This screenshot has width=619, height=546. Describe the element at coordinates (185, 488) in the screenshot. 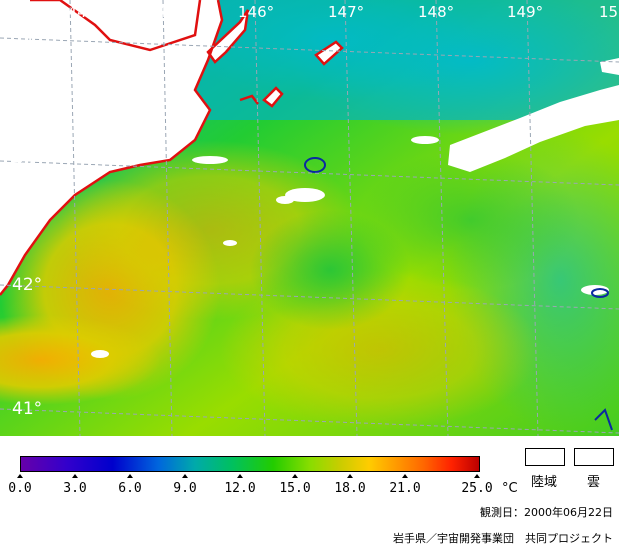

I see `colorbar-tick-label: 9.0` at that location.